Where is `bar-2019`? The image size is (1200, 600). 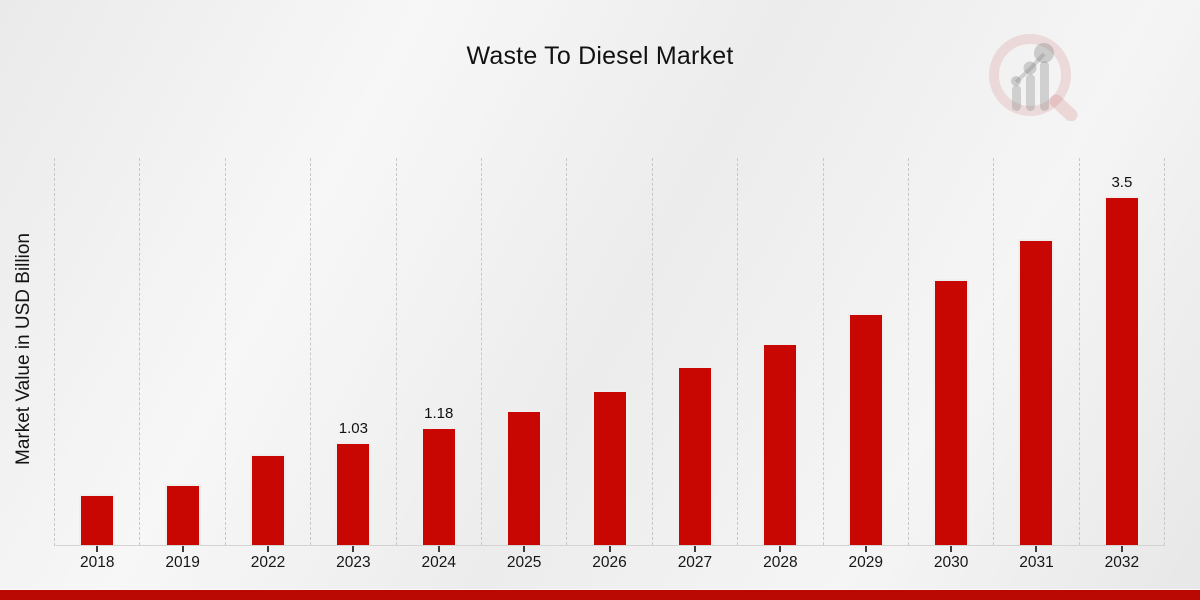 bar-2019 is located at coordinates (182, 514).